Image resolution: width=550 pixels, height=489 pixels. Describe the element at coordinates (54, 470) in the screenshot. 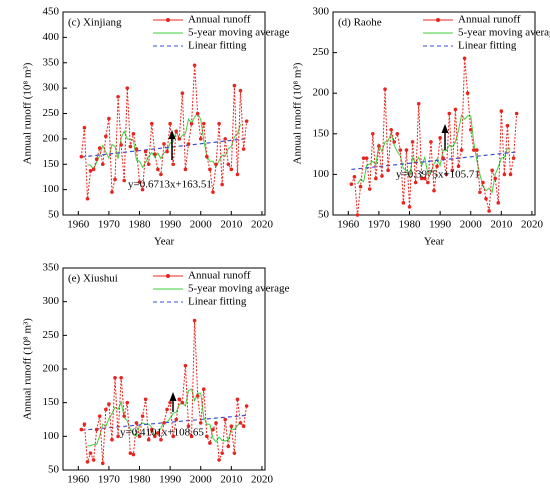

I see `y-tick-label: 50` at that location.